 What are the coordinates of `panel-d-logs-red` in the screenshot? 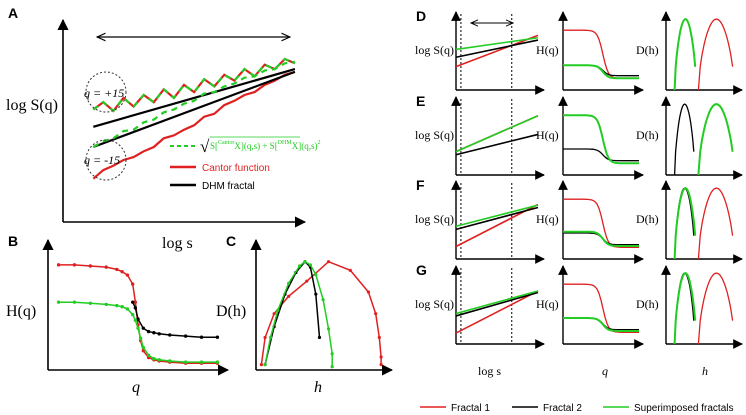 It's located at (497, 51).